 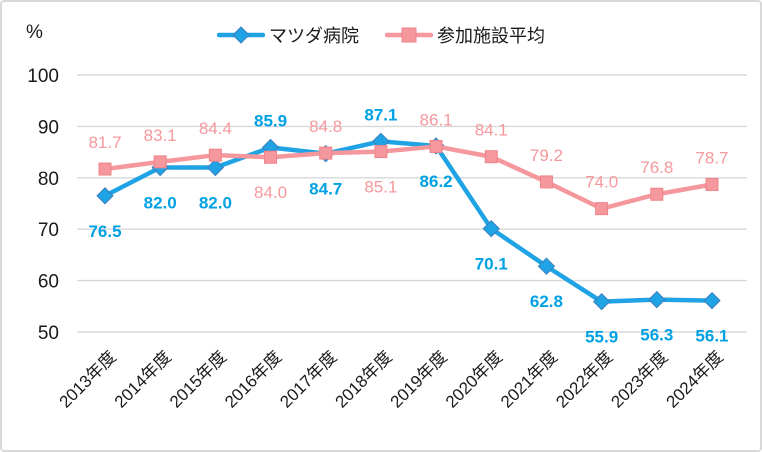 What do you see at coordinates (380, 187) in the screenshot?
I see `data-label: 85.1` at bounding box center [380, 187].